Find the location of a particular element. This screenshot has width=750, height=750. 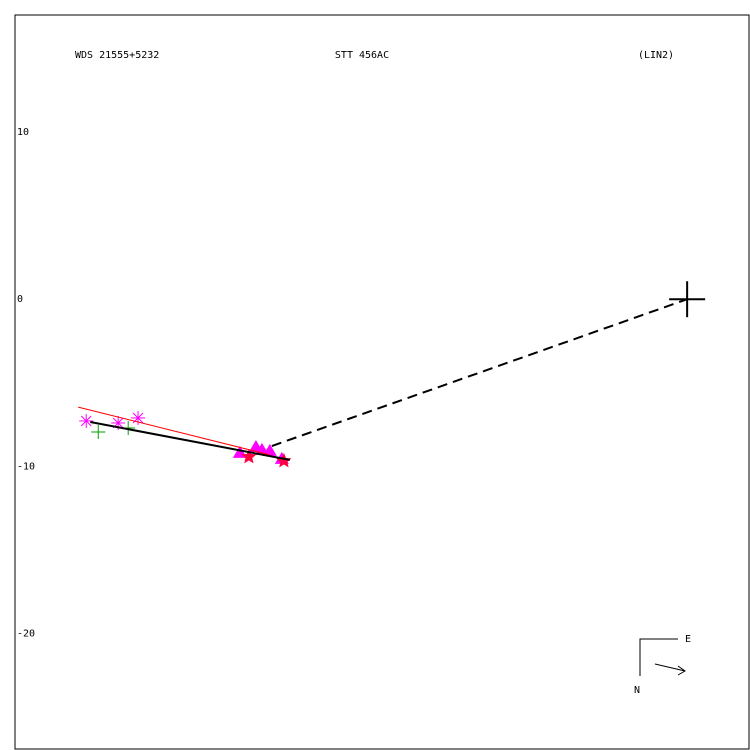

asterisk-point is located at coordinates (86, 420).